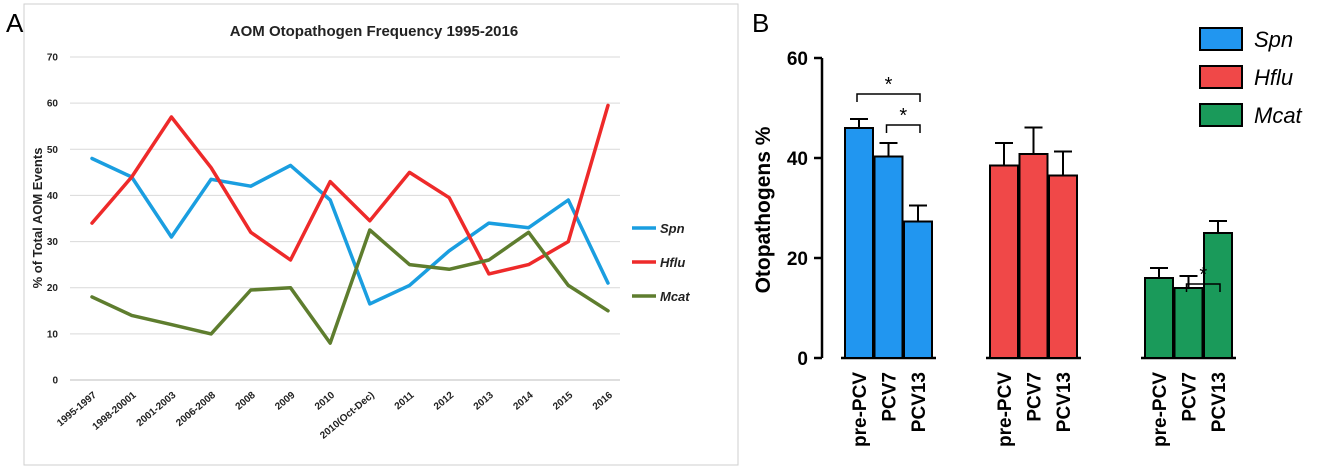 This screenshot has height=469, width=1325. I want to click on y-tick-label-50: 50, so click(53, 150).